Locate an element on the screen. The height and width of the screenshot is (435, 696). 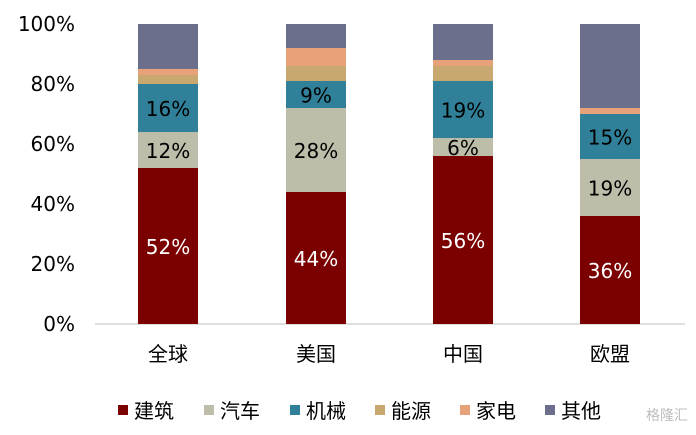
y-tick-label: 0% is located at coordinates (59, 324).